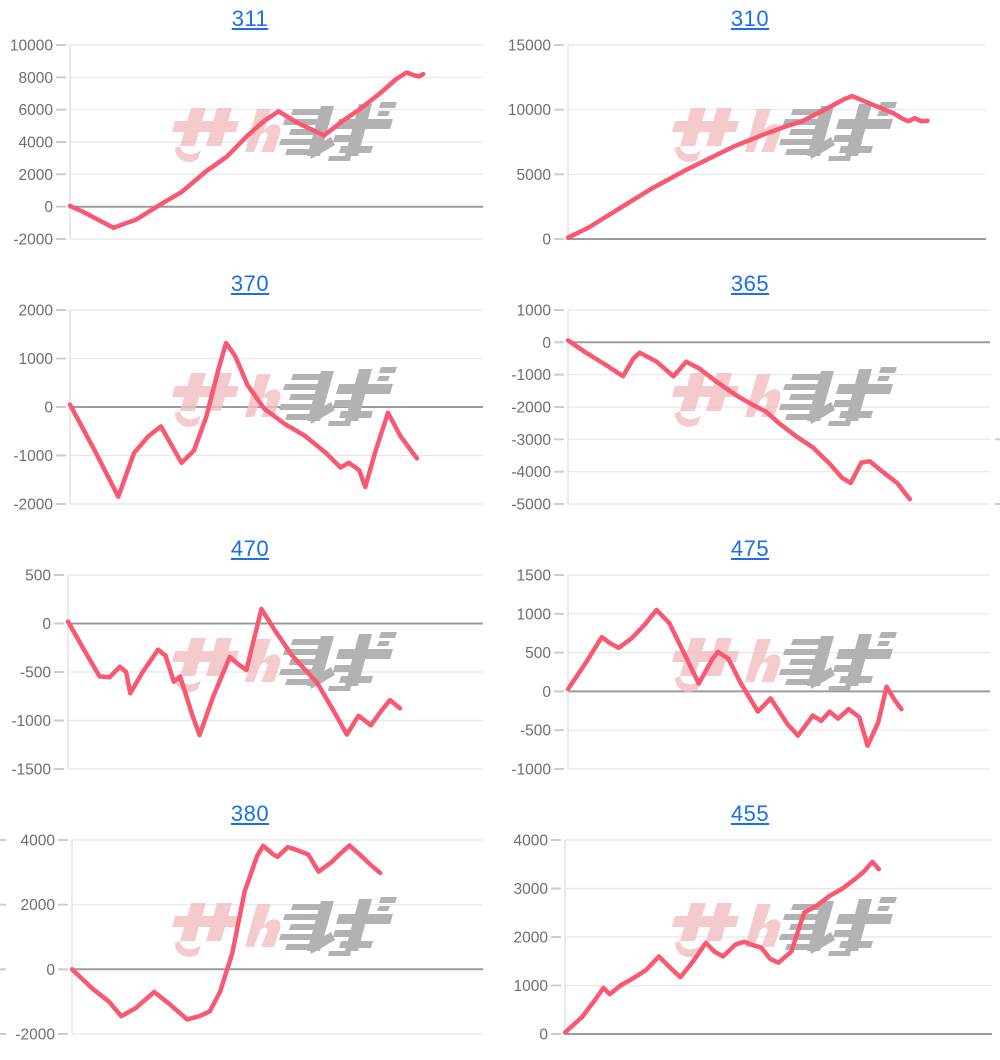 The image size is (1000, 1060). I want to click on chart-cell-310: 310 15000 10000 5000 0, so click(750, 132).